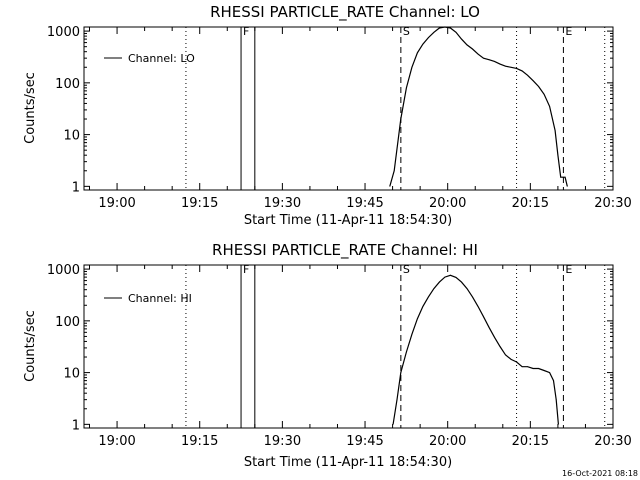 Image resolution: width=640 pixels, height=480 pixels. I want to click on generation-timestamp: 16-Oct-2021 08:18, so click(600, 473).